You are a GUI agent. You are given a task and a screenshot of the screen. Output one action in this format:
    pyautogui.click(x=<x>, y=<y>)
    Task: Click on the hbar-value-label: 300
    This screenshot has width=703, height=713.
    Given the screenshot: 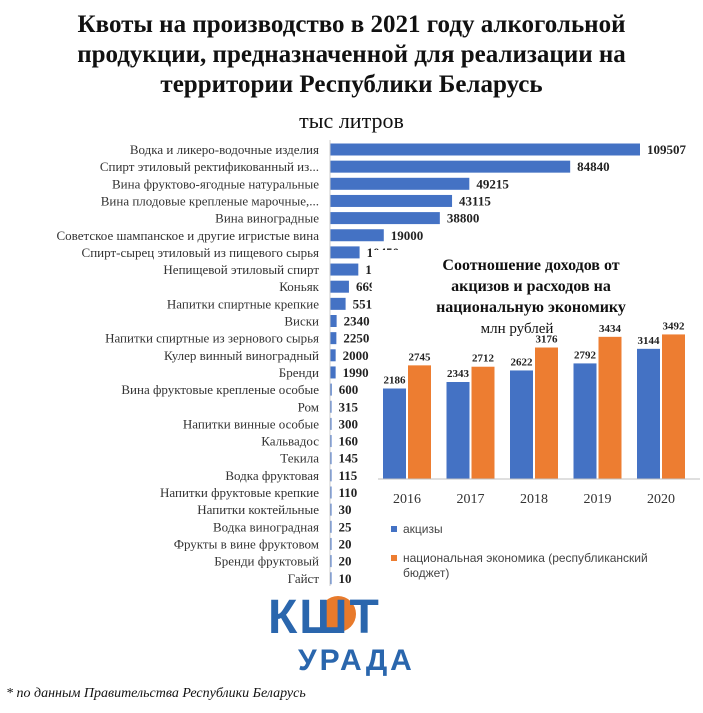 What is the action you would take?
    pyautogui.click(x=349, y=423)
    